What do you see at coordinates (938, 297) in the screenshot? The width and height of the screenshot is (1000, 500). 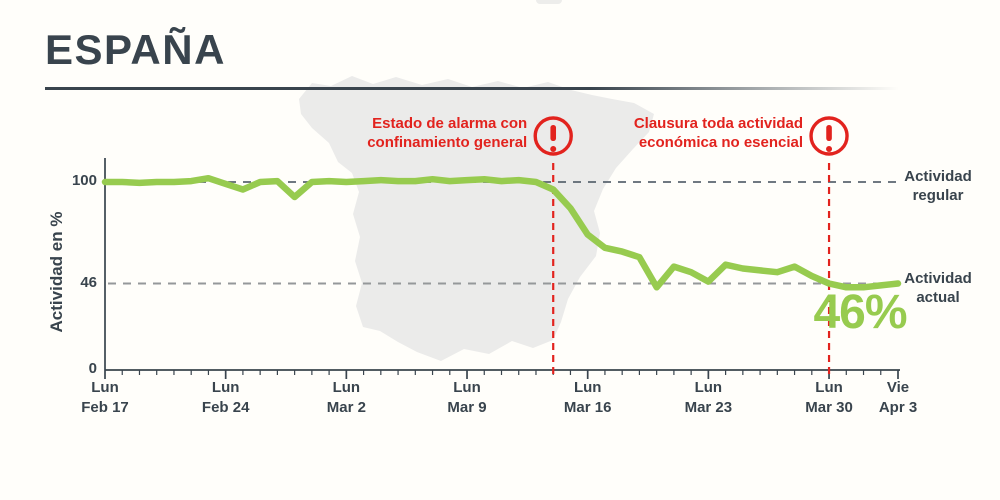 I see `reference-line: actual` at bounding box center [938, 297].